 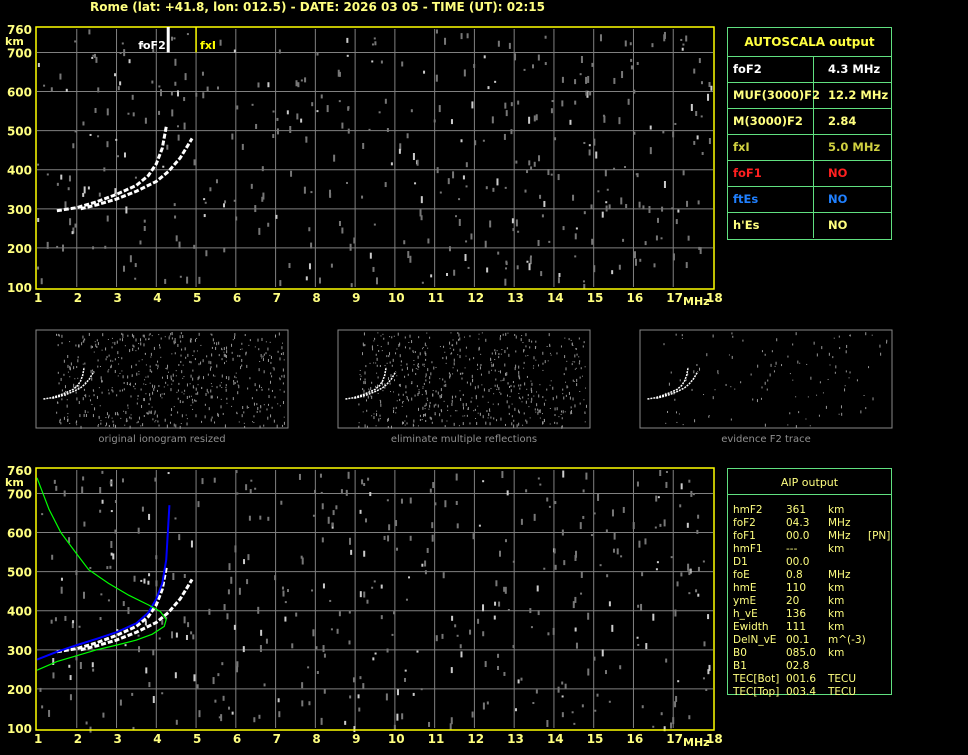 What do you see at coordinates (745, 588) in the screenshot?
I see `aip-cell: hmE` at bounding box center [745, 588].